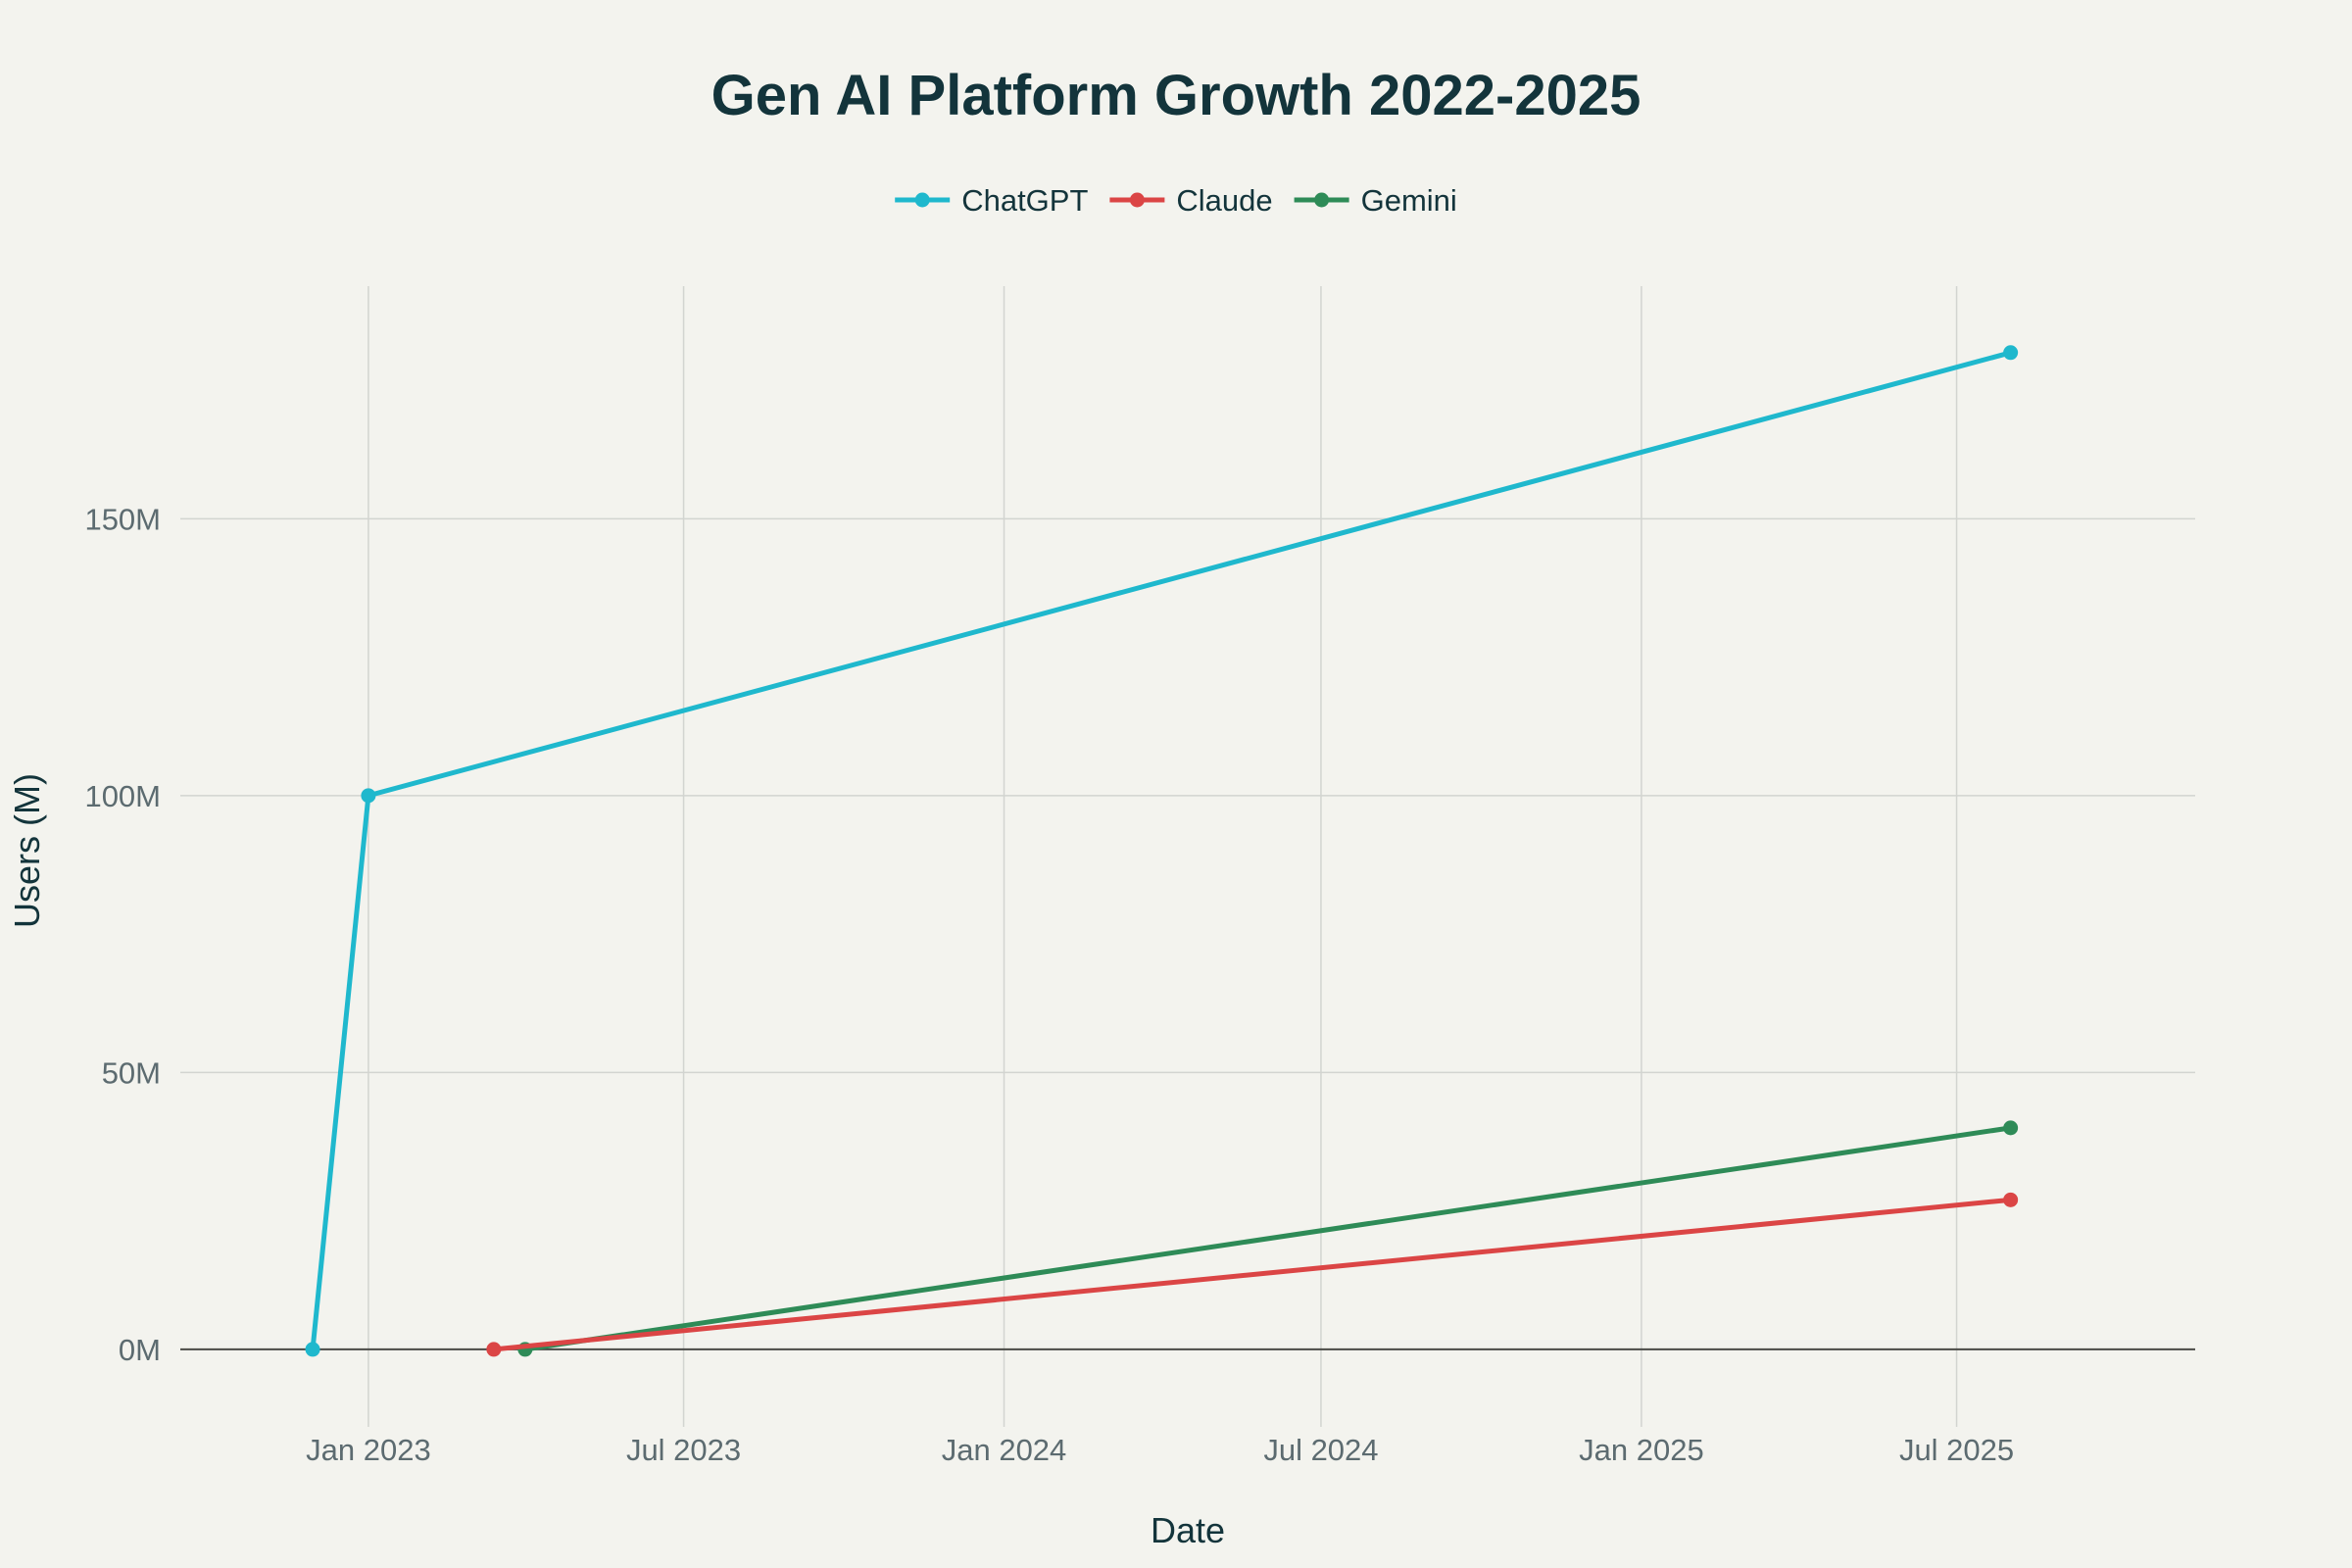 Image resolution: width=2352 pixels, height=1568 pixels. I want to click on legend-item-chatgpt: ChatGPT, so click(991, 200).